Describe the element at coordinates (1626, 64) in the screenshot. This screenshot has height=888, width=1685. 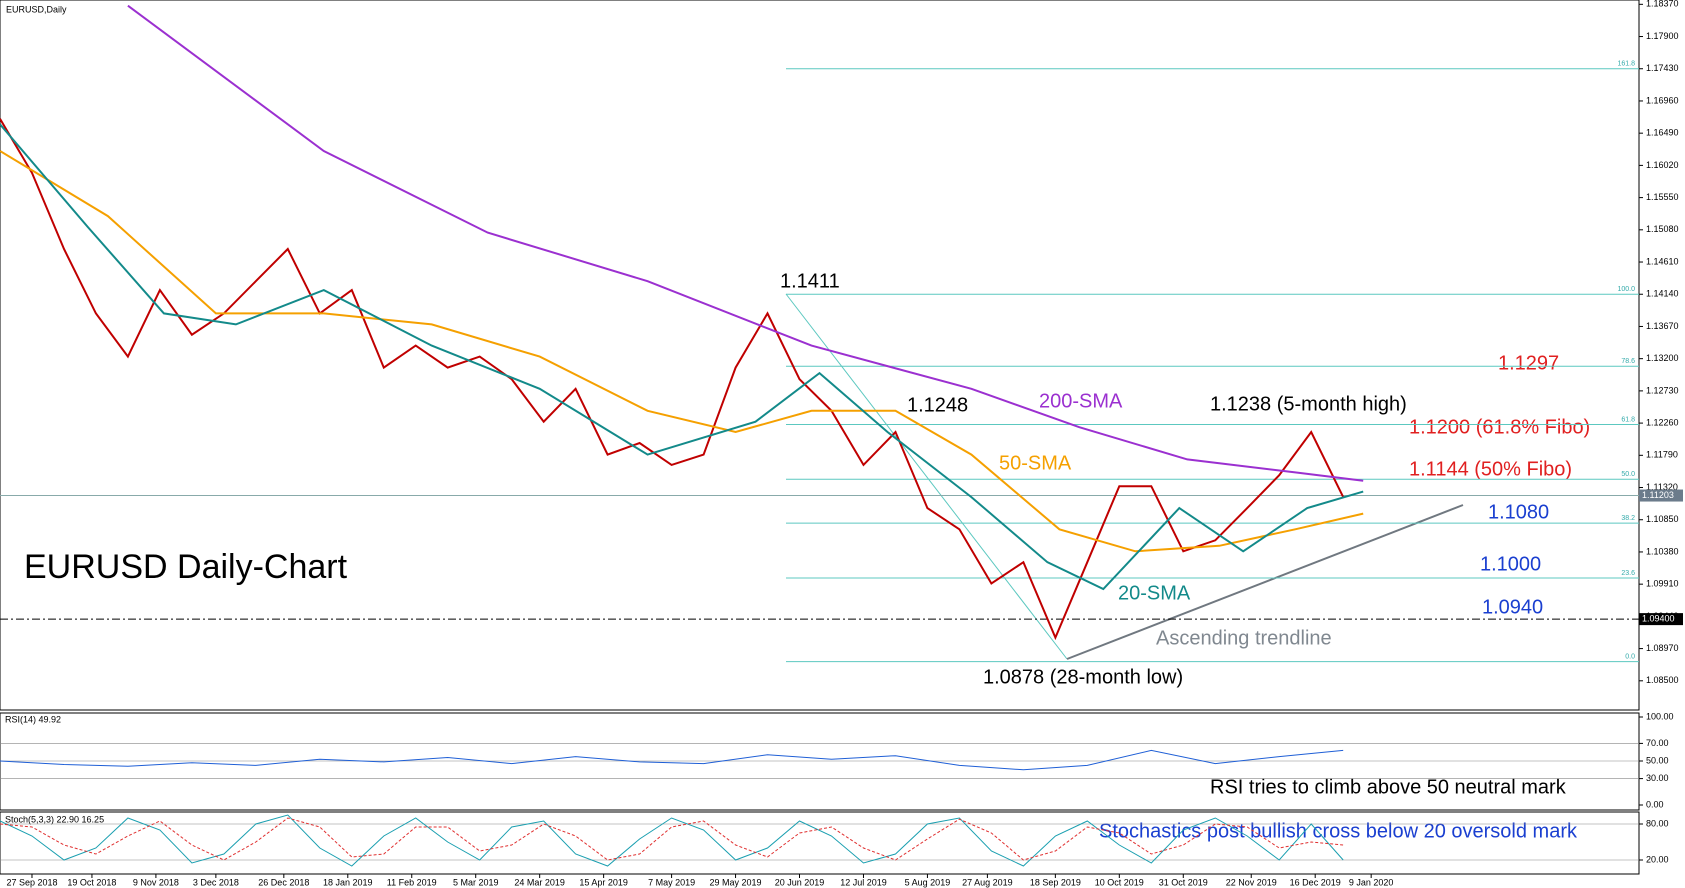
I see `fibo-label: 161.8` at that location.